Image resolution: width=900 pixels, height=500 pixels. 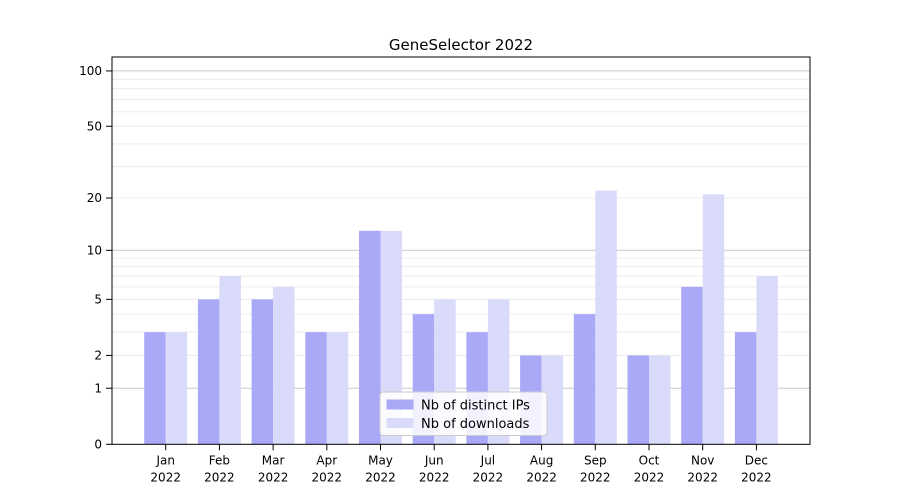 I want to click on x-tick-label-month: Jan, so click(x=165, y=461).